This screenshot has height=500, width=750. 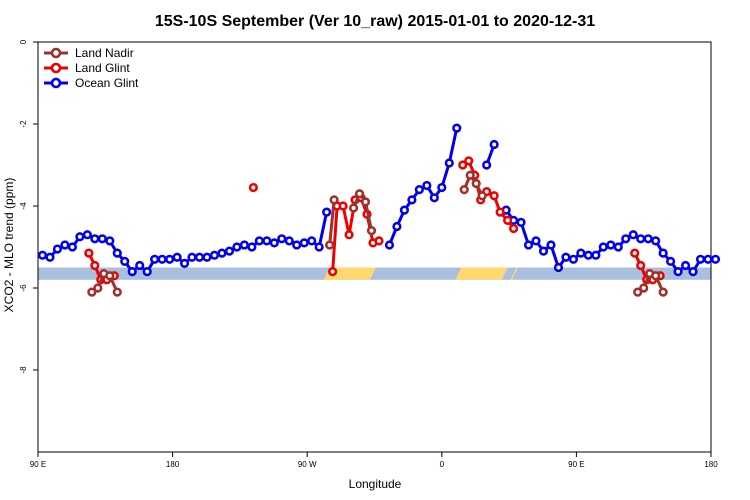 I want to click on land-band-segment, so click(x=514, y=273).